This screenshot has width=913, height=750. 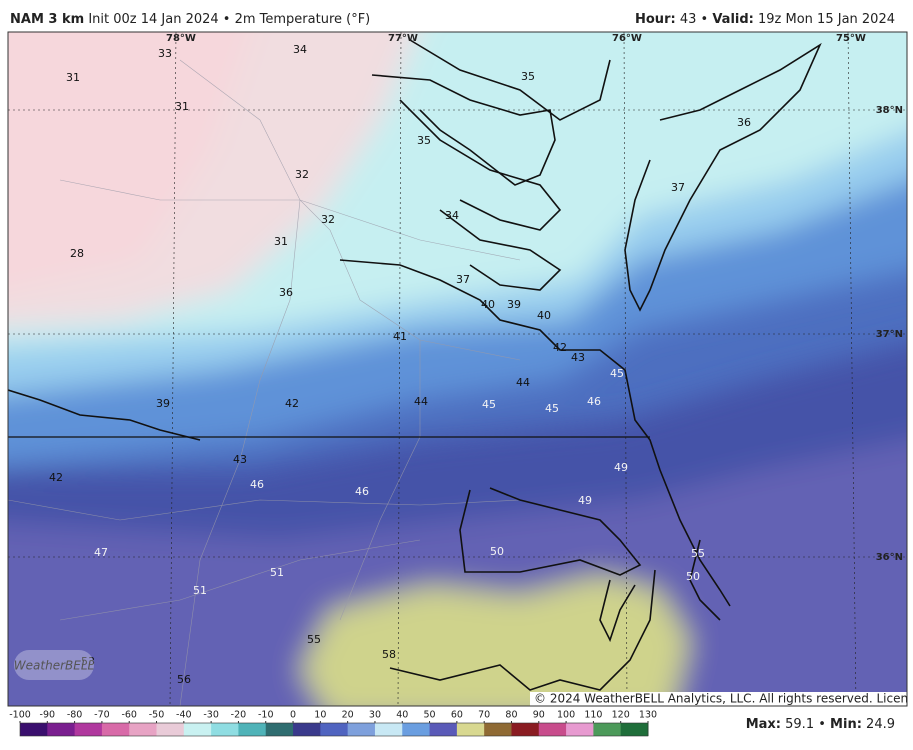 What do you see at coordinates (514, 304) in the screenshot?
I see `temperature-label: 39` at bounding box center [514, 304].